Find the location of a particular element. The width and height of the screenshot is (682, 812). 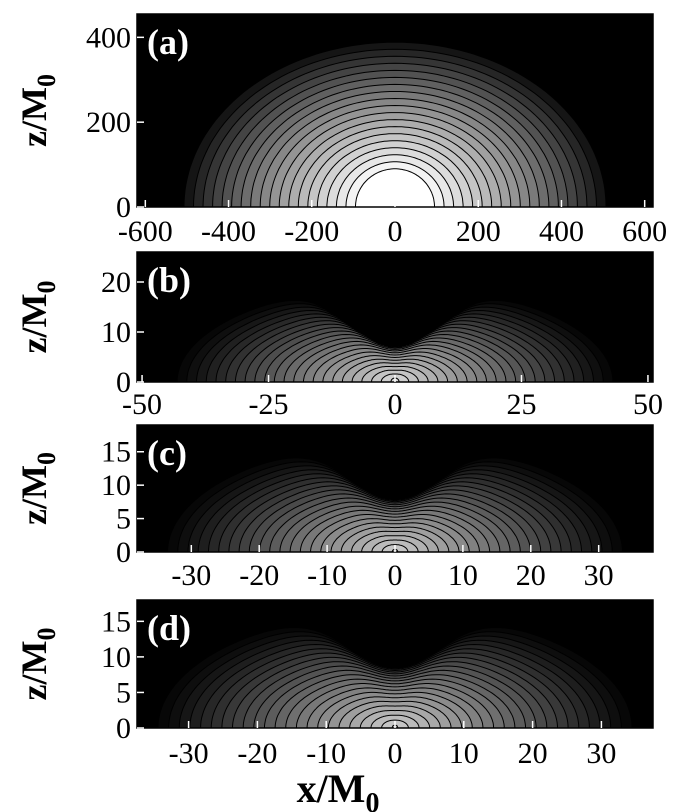

x-tick-label: -200 is located at coordinates (311, 231).